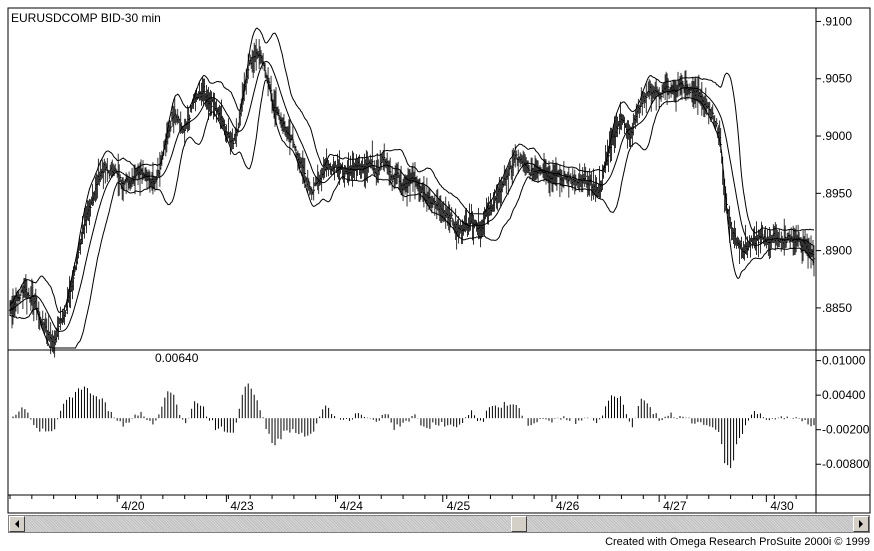 Image resolution: width=874 pixels, height=551 pixels. Describe the element at coordinates (837, 251) in the screenshot. I see `price-tick-label: .8900` at that location.